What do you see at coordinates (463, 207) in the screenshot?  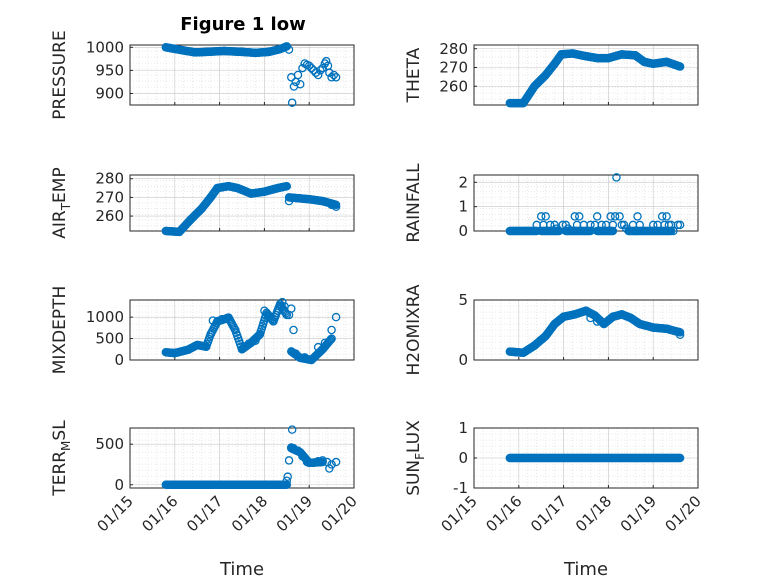 I see `y-tick-label: 1` at bounding box center [463, 207].